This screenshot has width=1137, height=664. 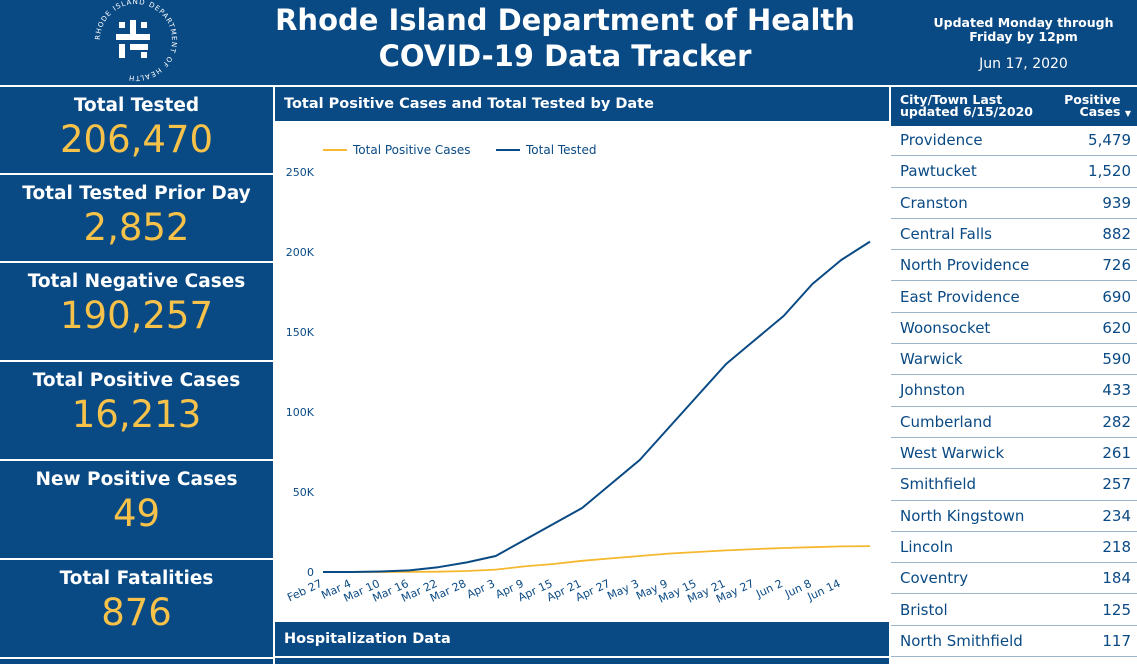 I want to click on city-positive-cases: 726, so click(x=1116, y=265).